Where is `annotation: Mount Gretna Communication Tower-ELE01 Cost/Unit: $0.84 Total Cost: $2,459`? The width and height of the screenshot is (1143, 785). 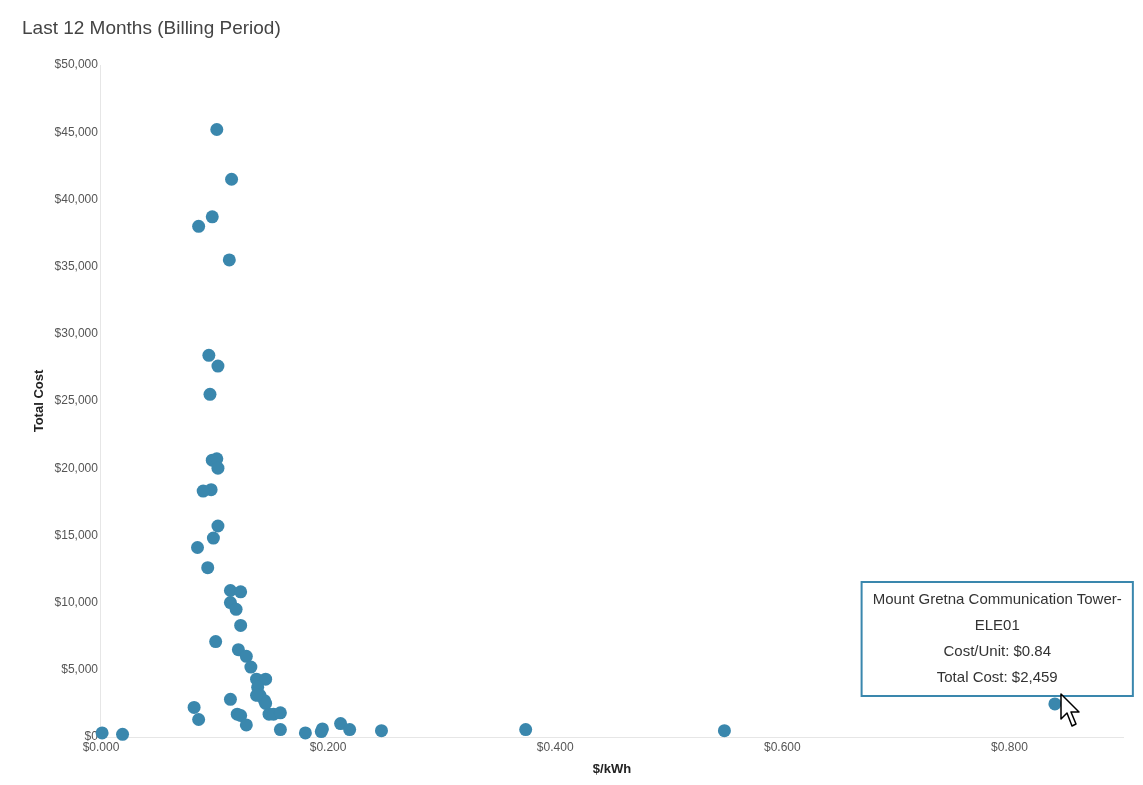 annotation: Mount Gretna Communication Tower-ELE01 Cost/Unit: $0.84 Total Cost: $2,459 is located at coordinates (997, 638).